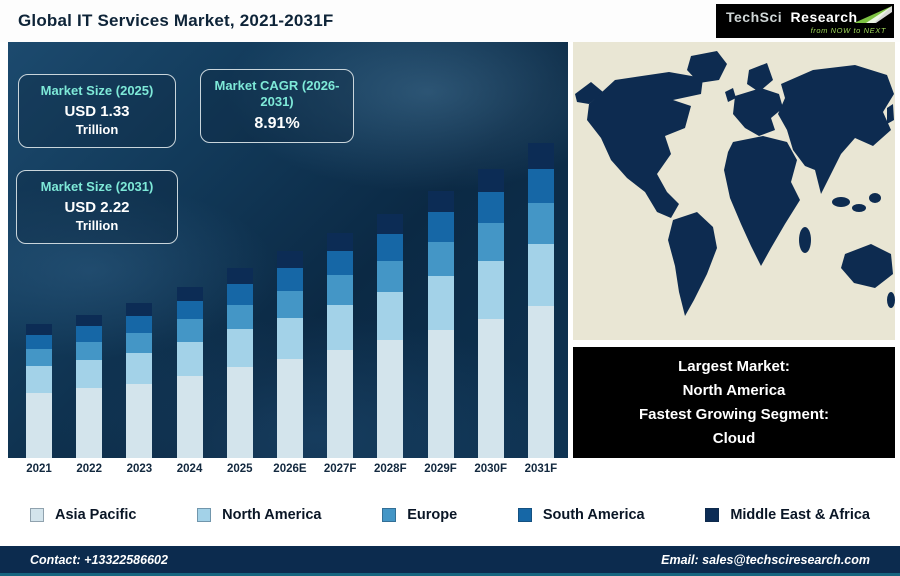 This screenshot has width=900, height=576. Describe the element at coordinates (97, 186) in the screenshot. I see `stat-label: Market Size (2031)` at that location.